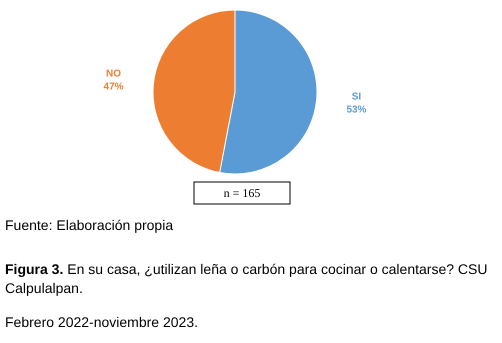 Image resolution: width=502 pixels, height=343 pixels. I want to click on text: n = 165, so click(242, 193).